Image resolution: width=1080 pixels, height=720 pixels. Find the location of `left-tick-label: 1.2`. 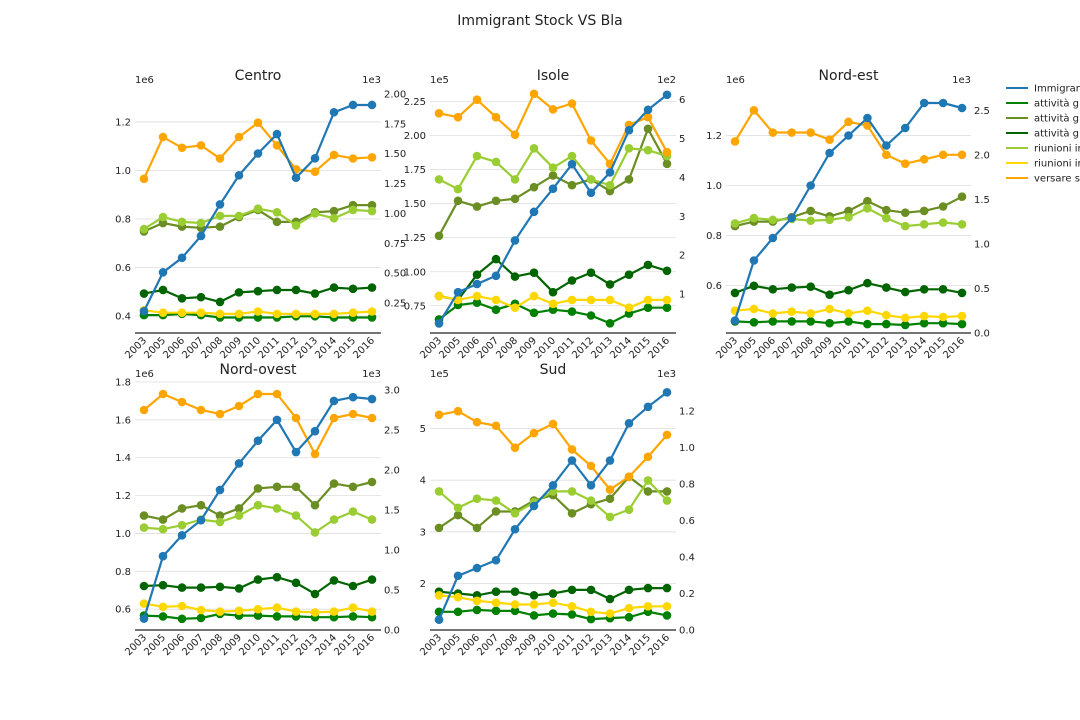

left-tick-label: 1.2 is located at coordinates (123, 496).